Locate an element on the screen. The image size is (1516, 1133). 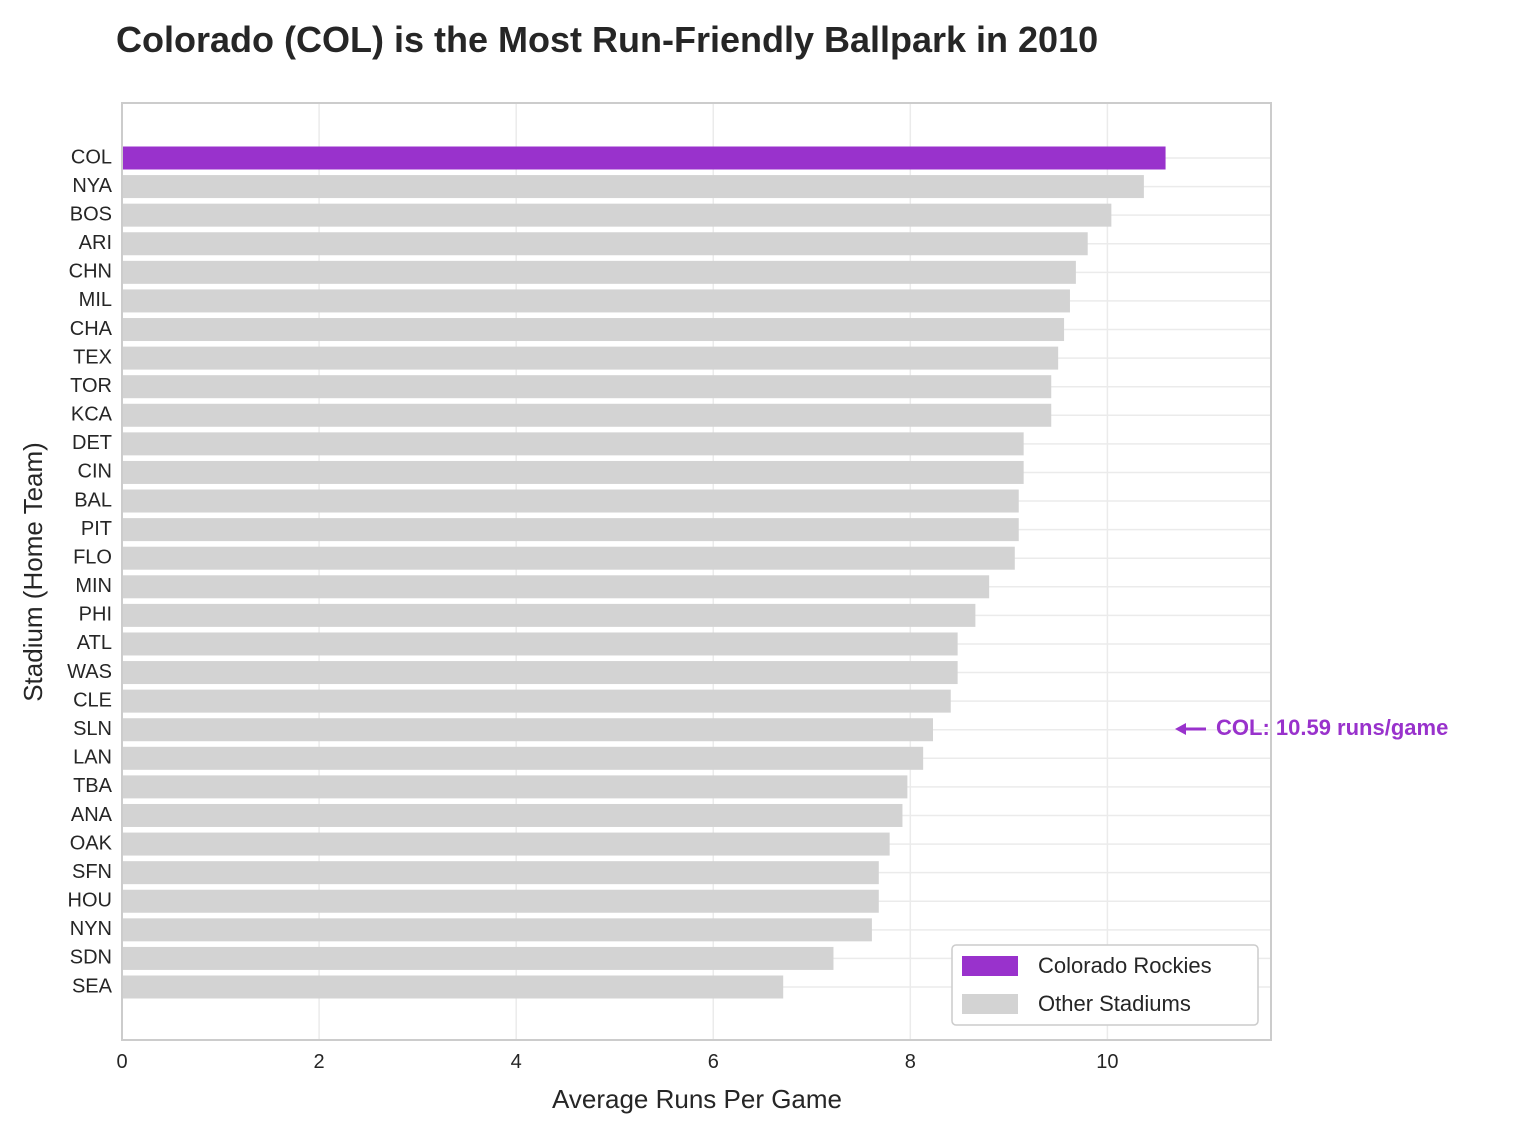
y-tick-label: KCA is located at coordinates (92, 415).